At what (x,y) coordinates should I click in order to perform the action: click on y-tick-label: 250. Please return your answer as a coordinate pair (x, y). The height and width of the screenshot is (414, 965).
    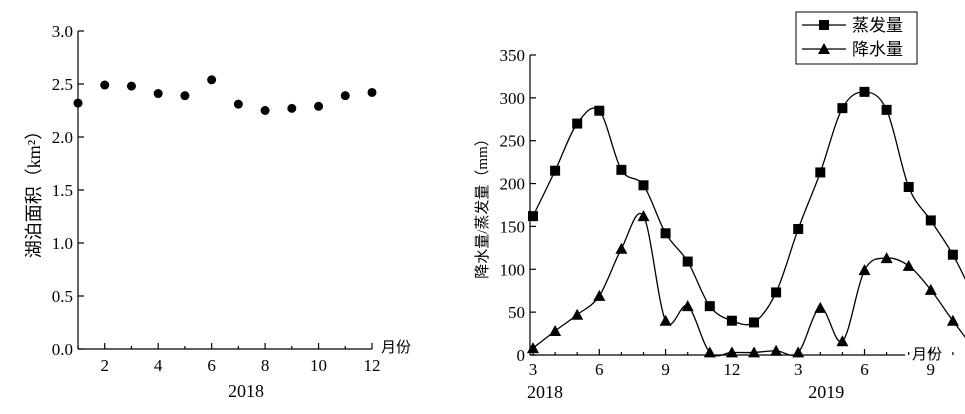
    Looking at the image, I should click on (513, 141).